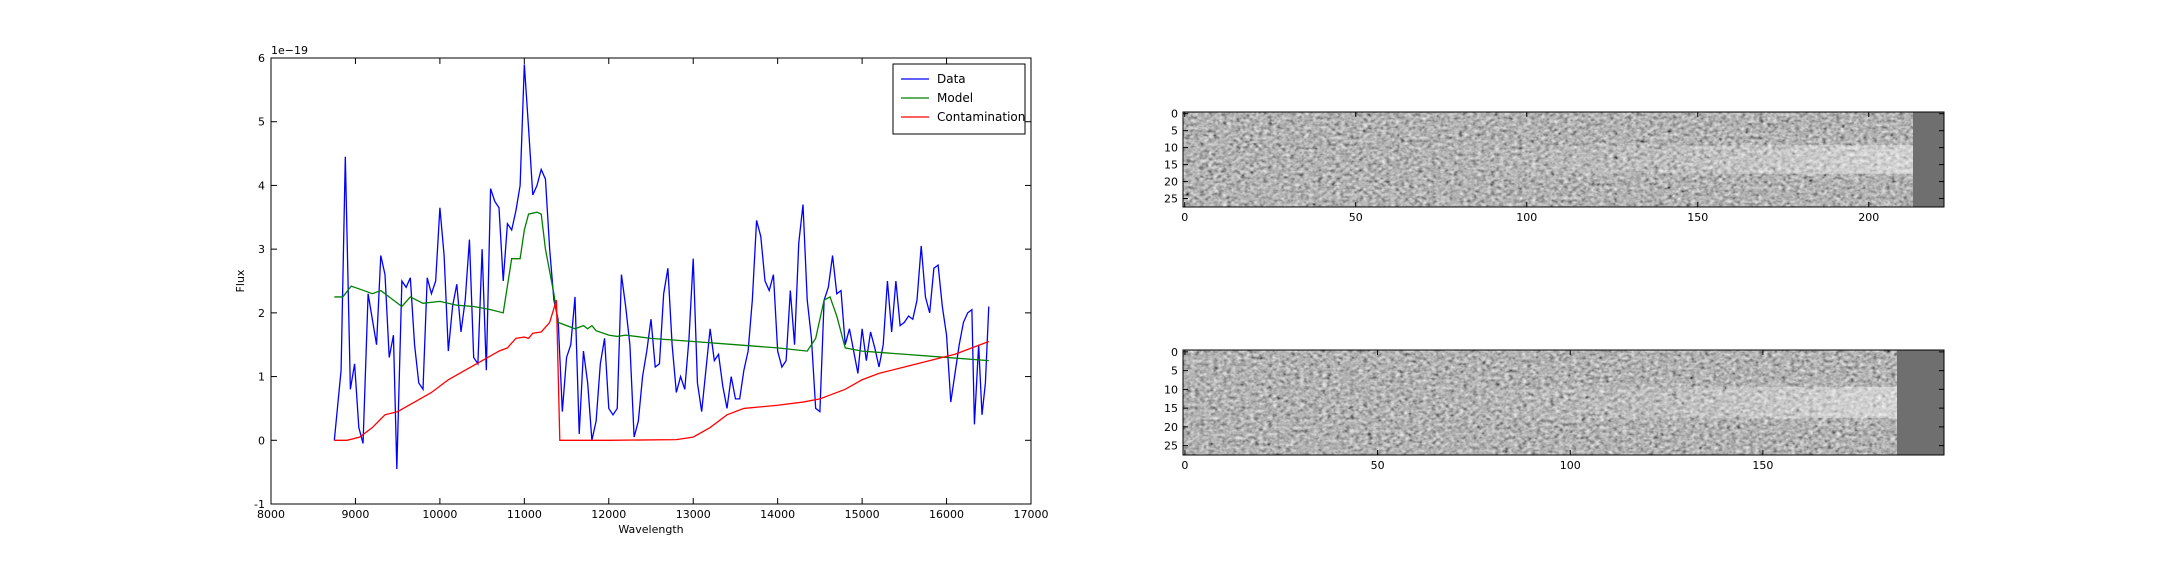 Image resolution: width=2160 pixels, height=576 pixels. Describe the element at coordinates (524, 514) in the screenshot. I see `x-tick-label: 11000` at that location.